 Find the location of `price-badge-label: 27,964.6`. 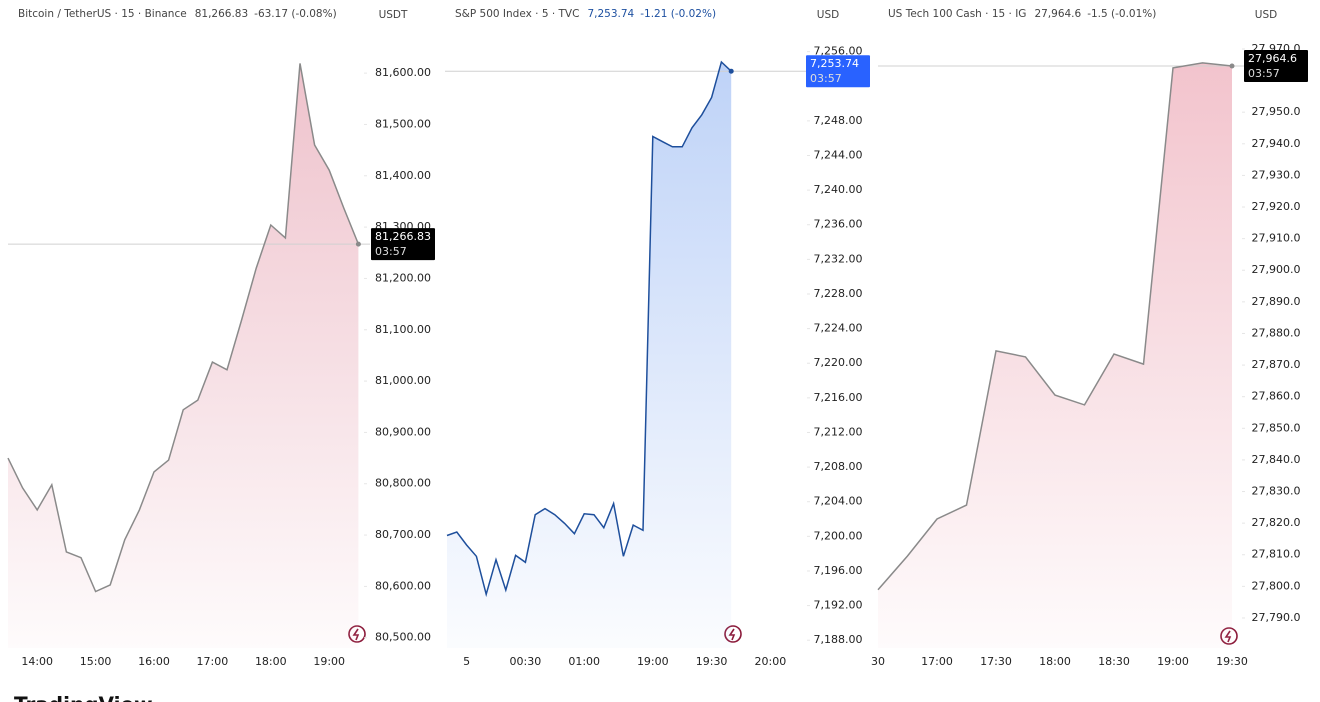

price-badge-label: 27,964.6 is located at coordinates (1272, 58).